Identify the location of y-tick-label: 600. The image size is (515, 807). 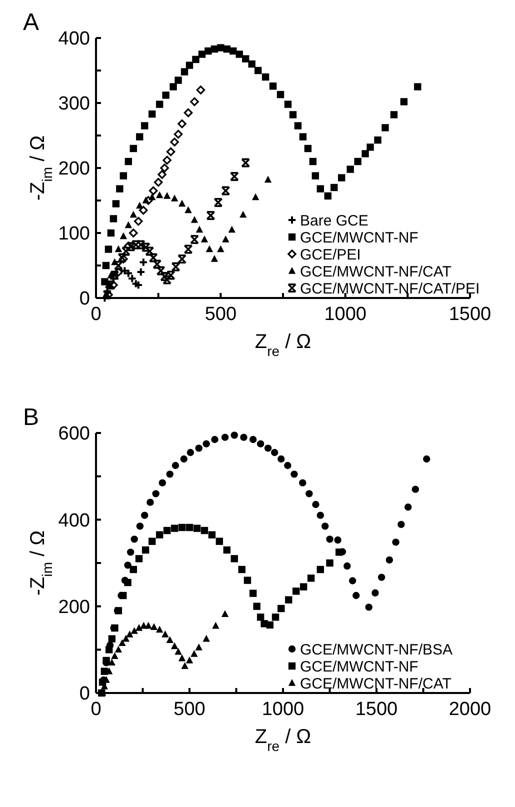
(74, 434).